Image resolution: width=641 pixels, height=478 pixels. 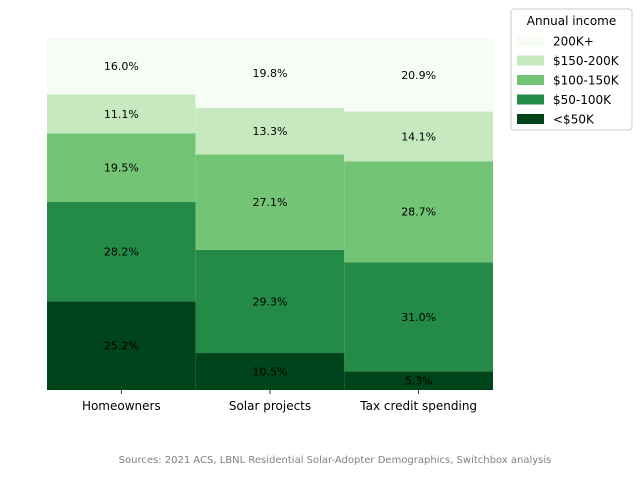 I want to click on x-tick-label-solar-projects: Solar projects, so click(x=270, y=406).